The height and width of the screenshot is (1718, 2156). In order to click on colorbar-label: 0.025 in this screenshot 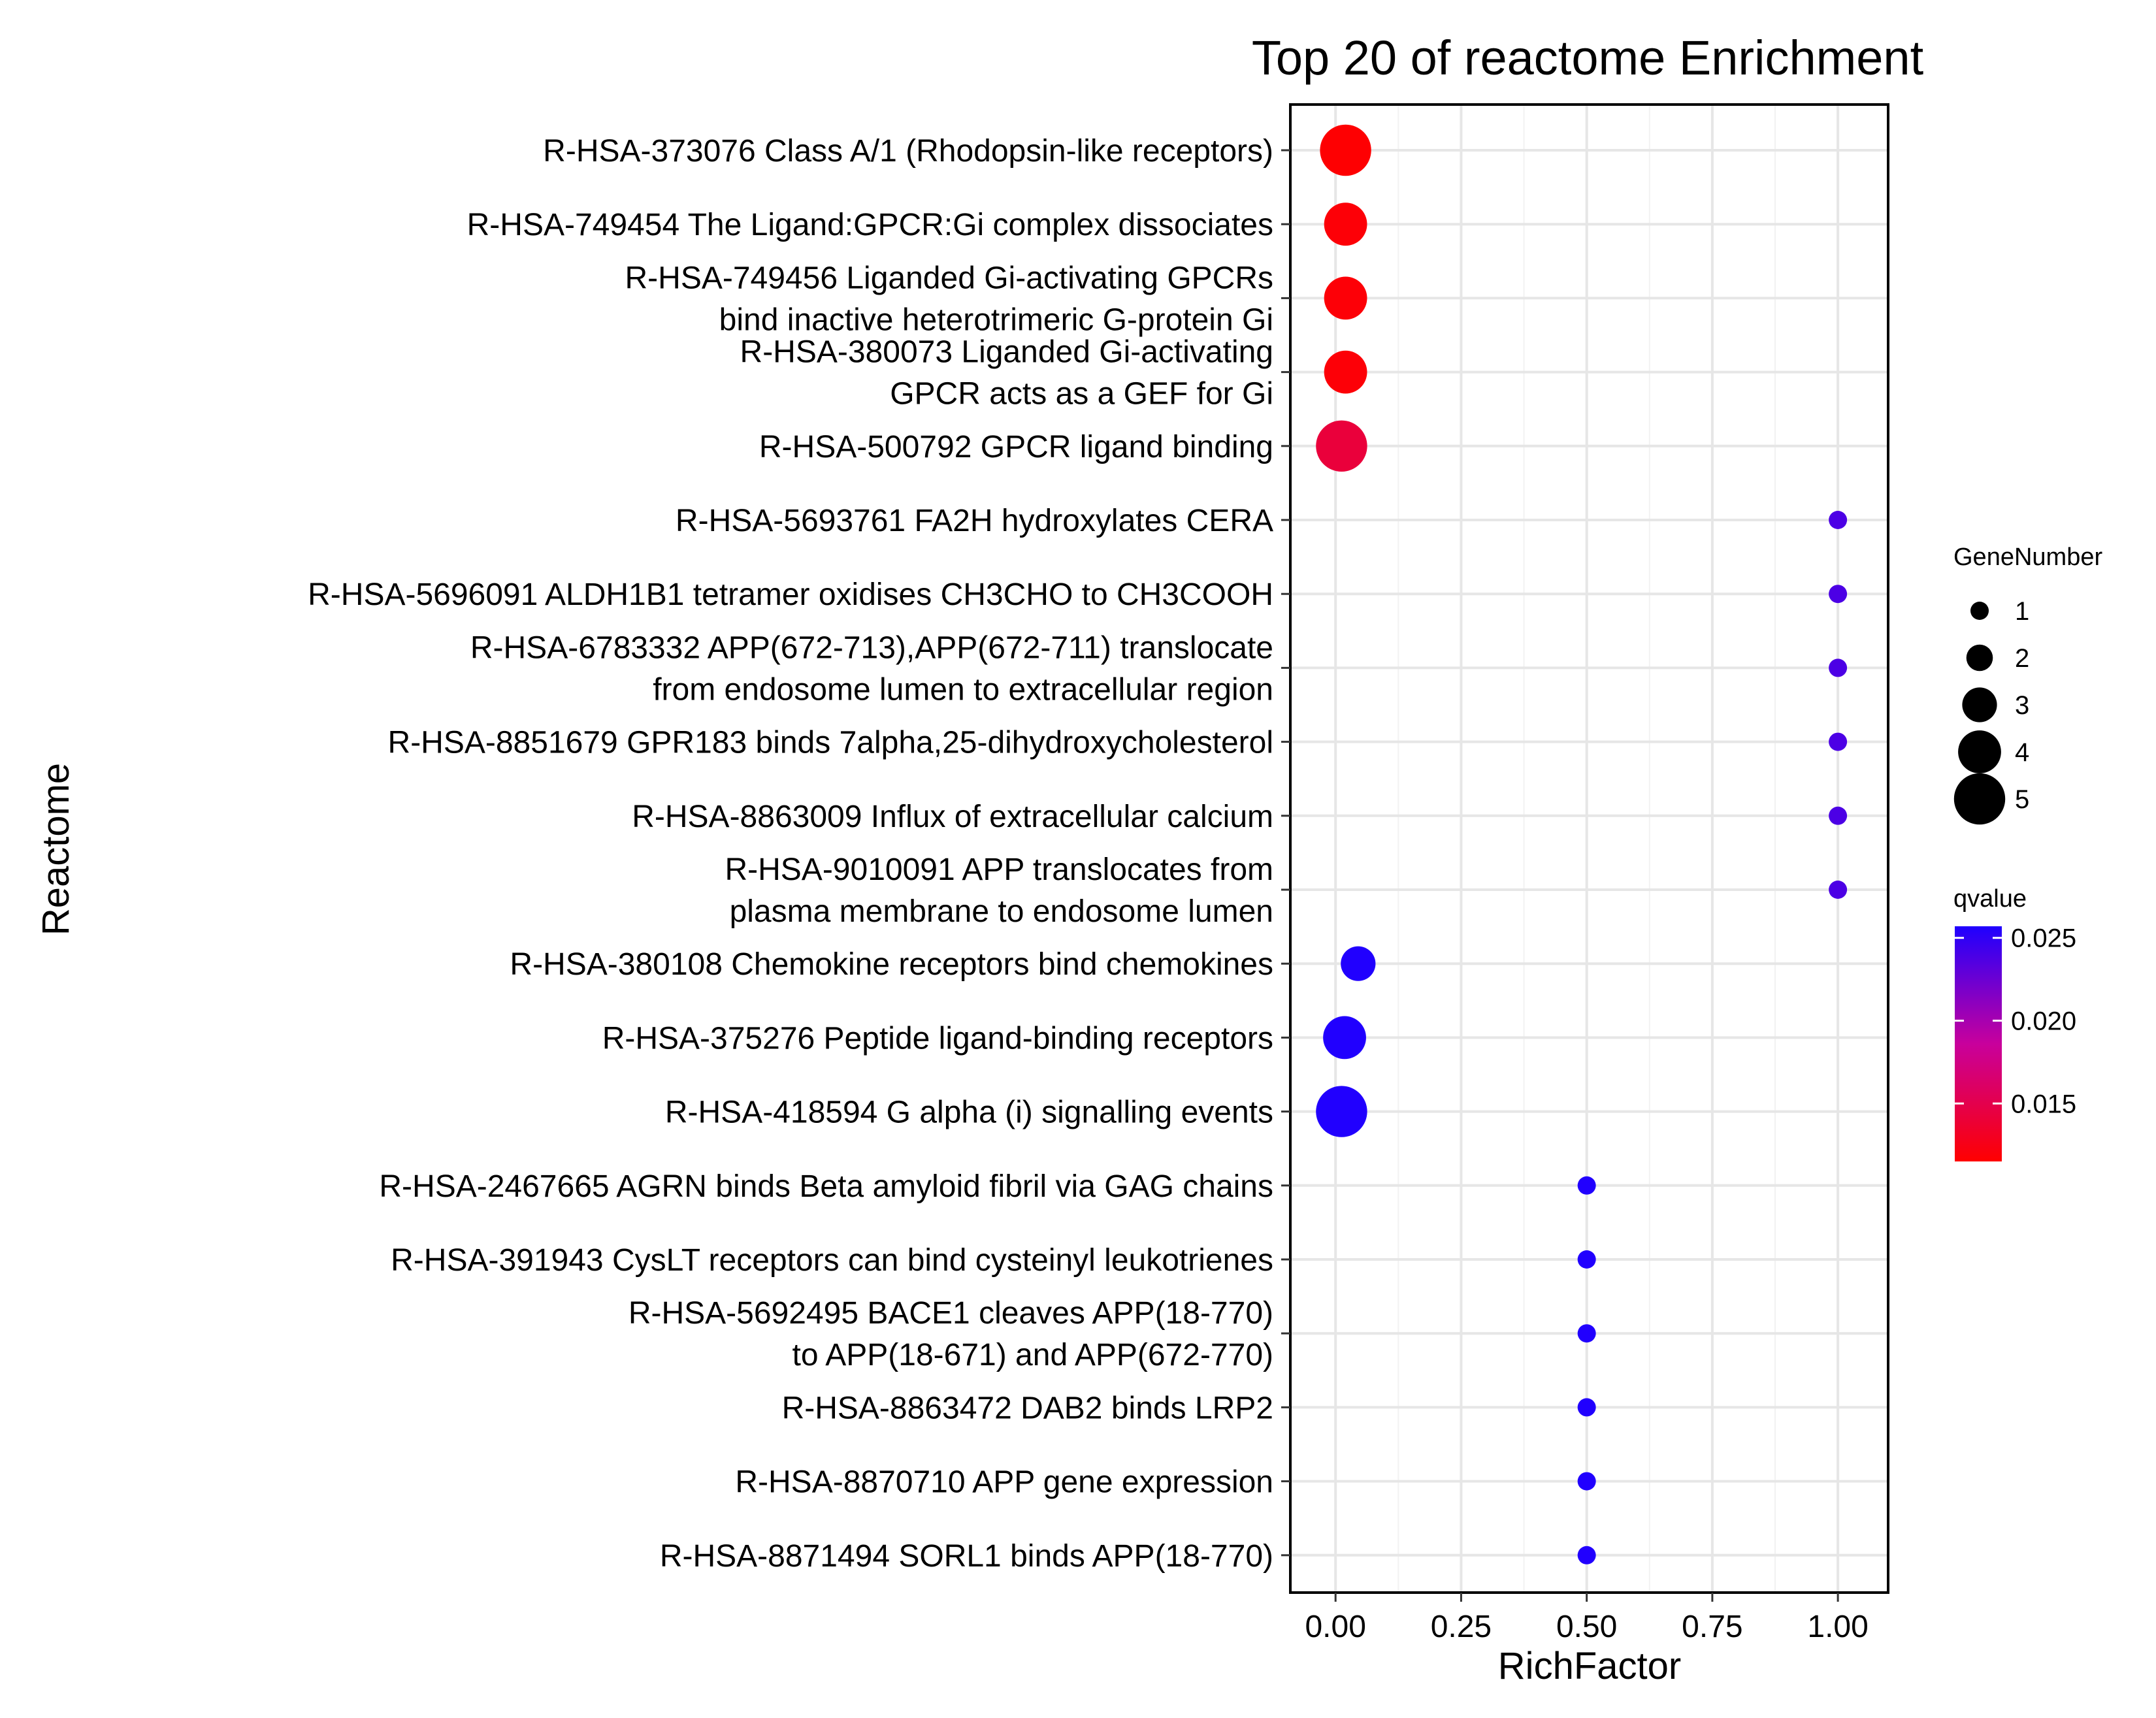, I will do `click(2043, 938)`.